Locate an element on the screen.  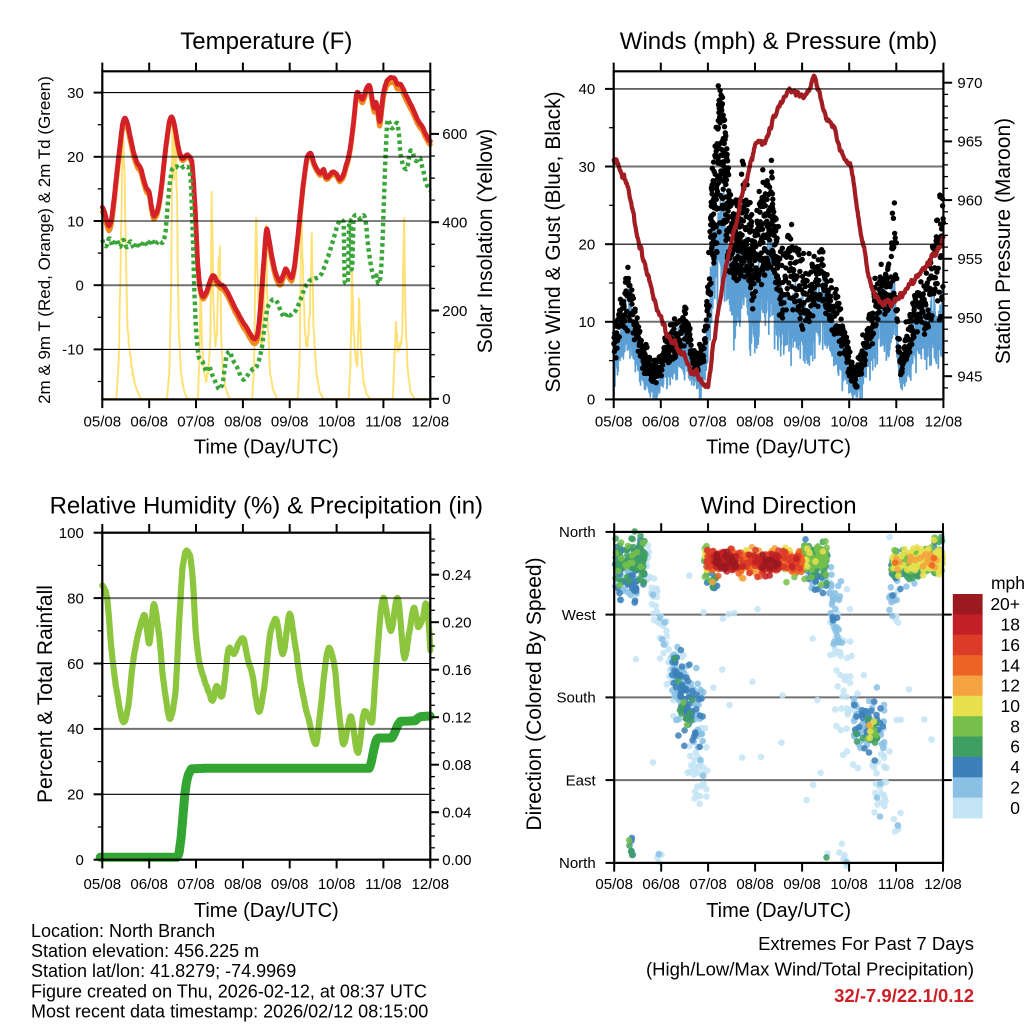
svg-text: 955 is located at coordinates (969, 259).